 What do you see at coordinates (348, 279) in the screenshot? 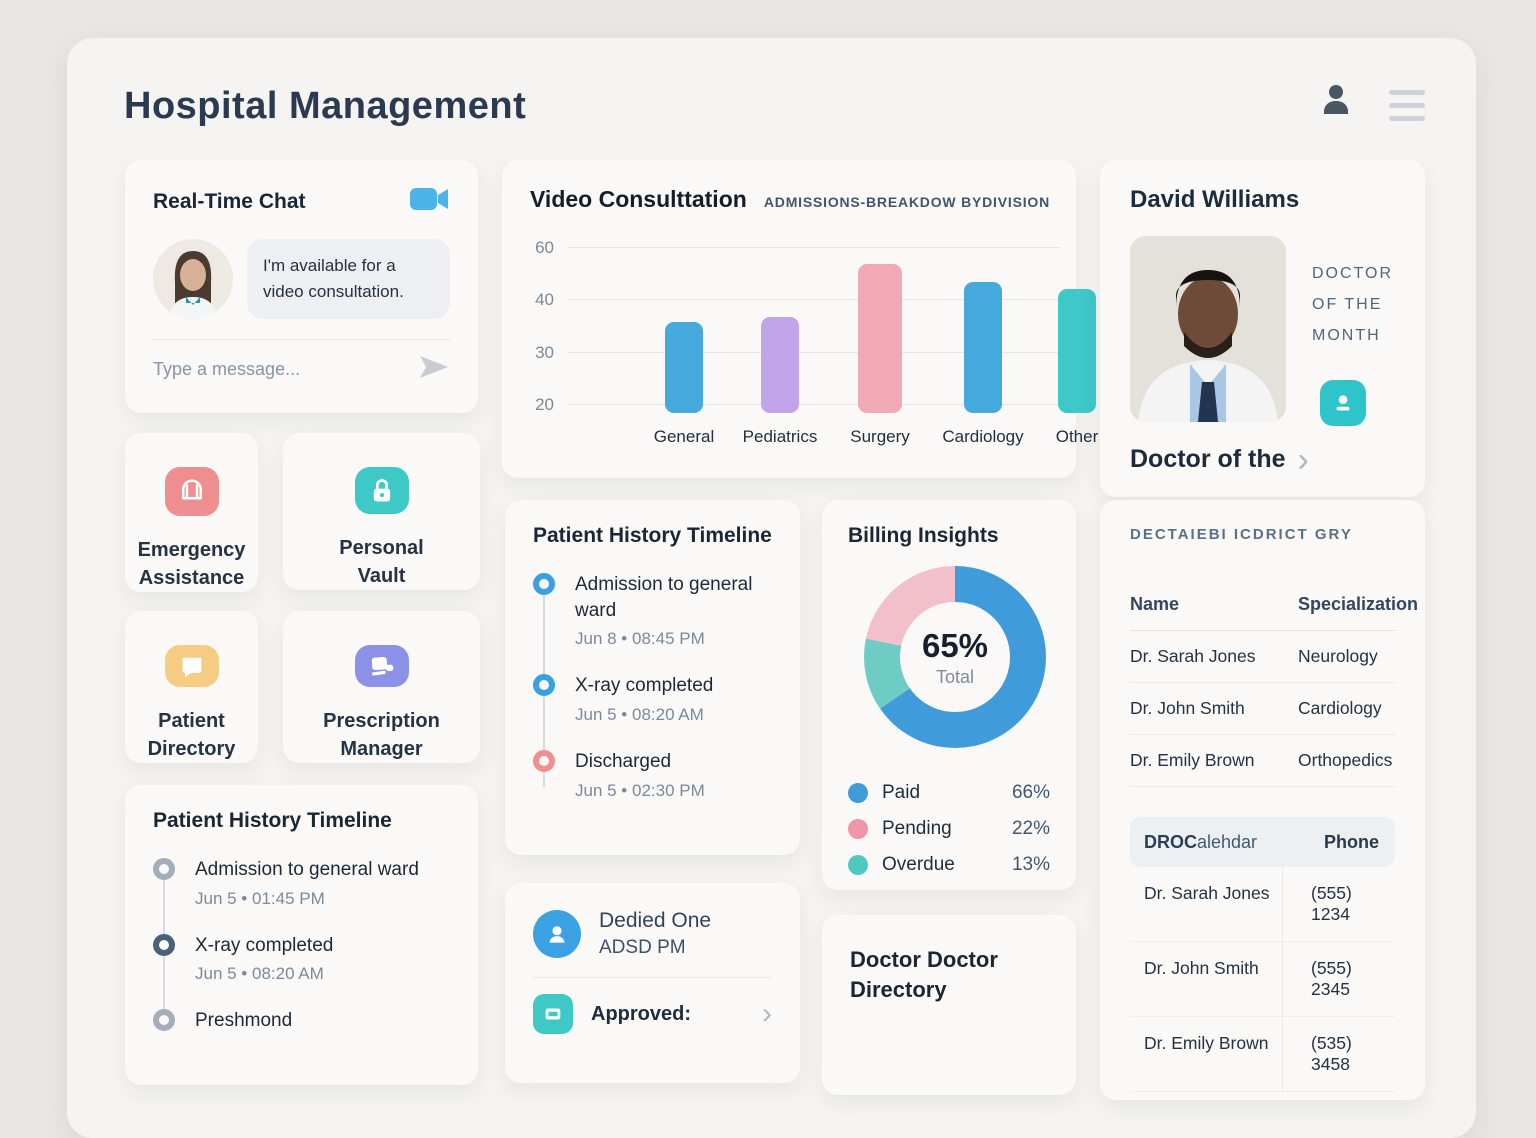
I see `chat-message-bubble: I'm available for a video consultation.` at bounding box center [348, 279].